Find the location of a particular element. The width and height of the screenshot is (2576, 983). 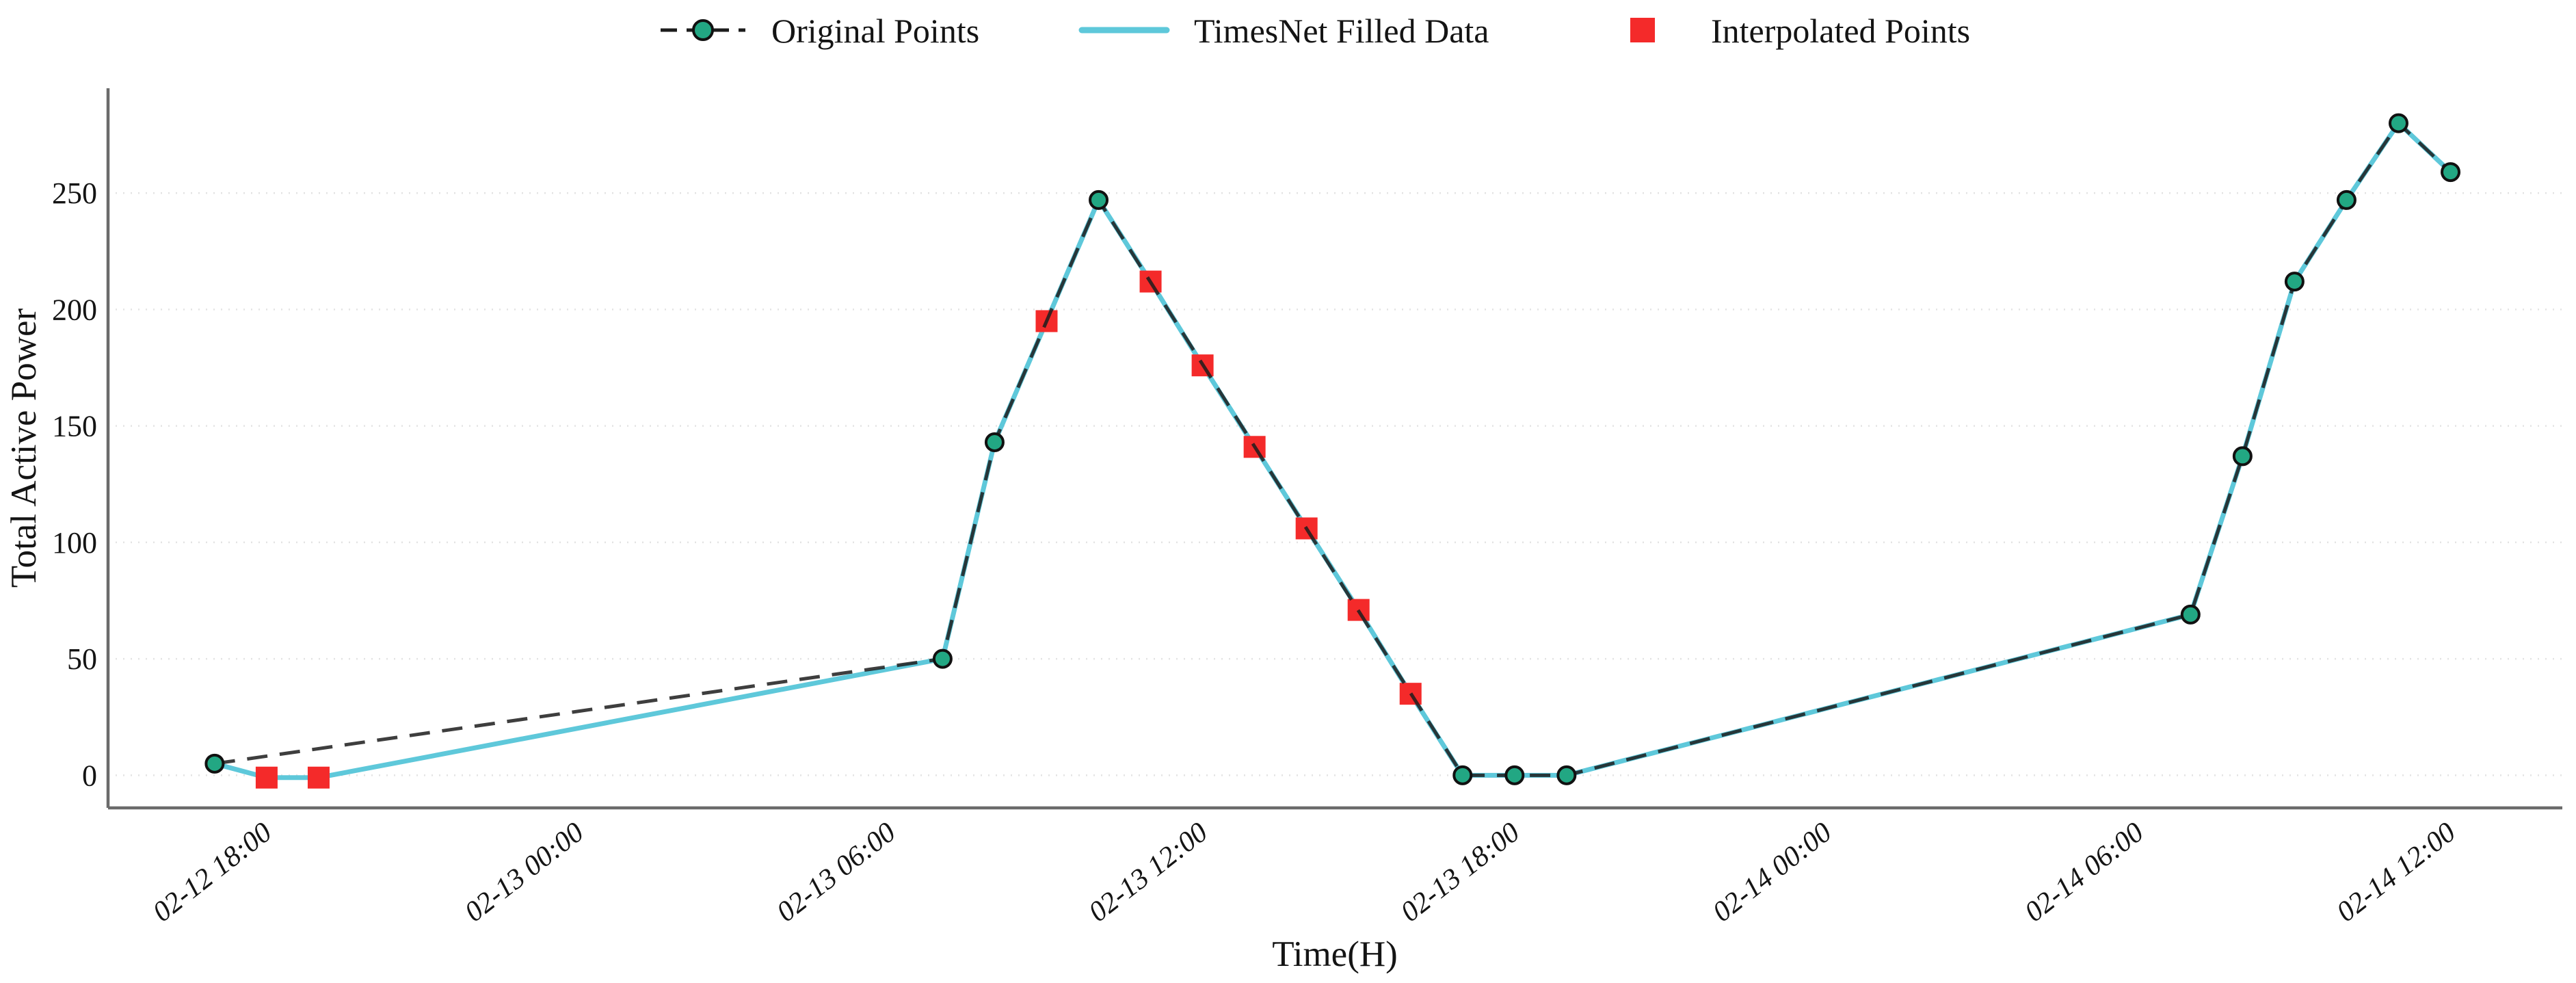

x-tick-label: 02-12 18:00 is located at coordinates (212, 872).